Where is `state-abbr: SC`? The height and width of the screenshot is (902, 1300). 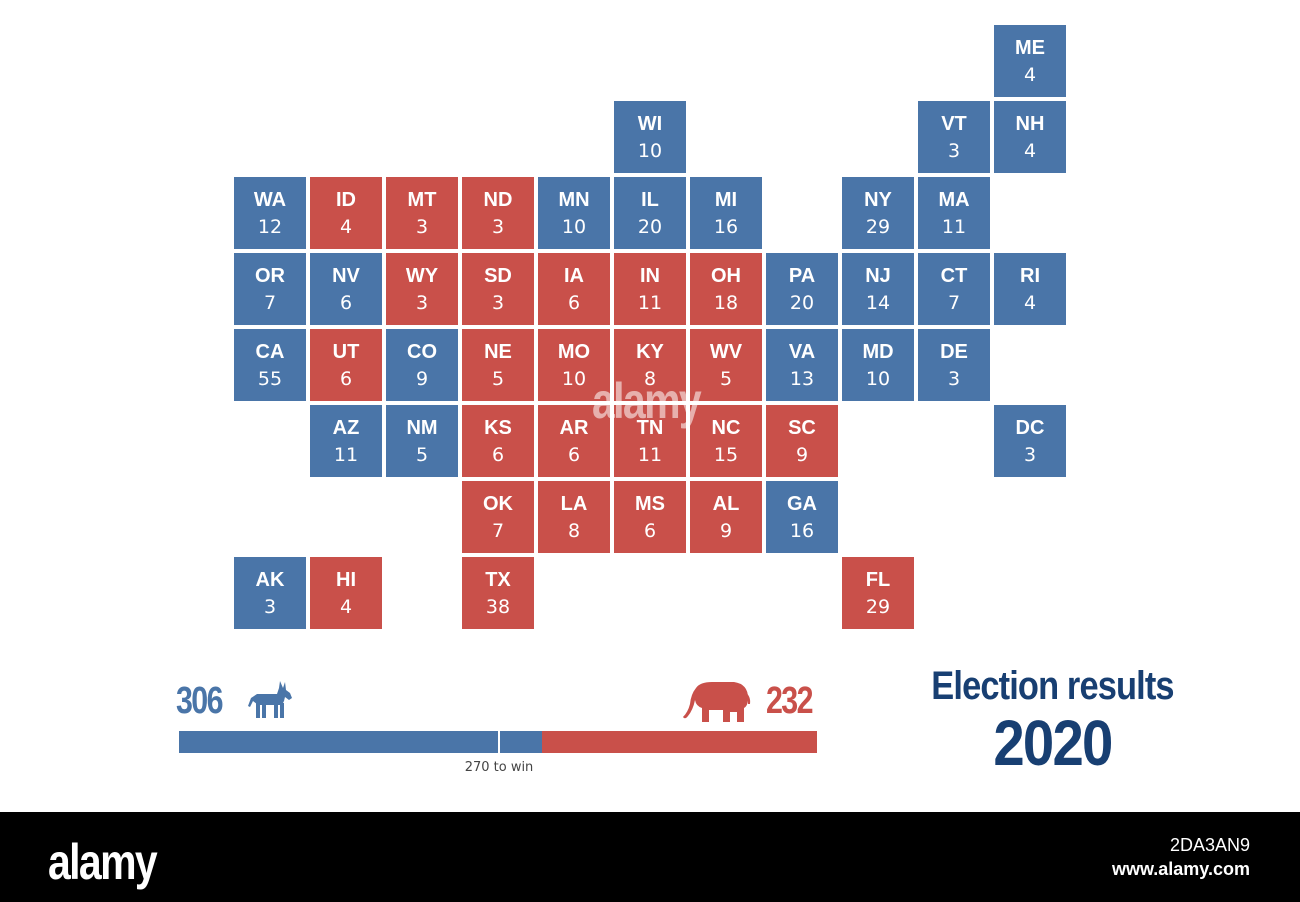 state-abbr: SC is located at coordinates (802, 428).